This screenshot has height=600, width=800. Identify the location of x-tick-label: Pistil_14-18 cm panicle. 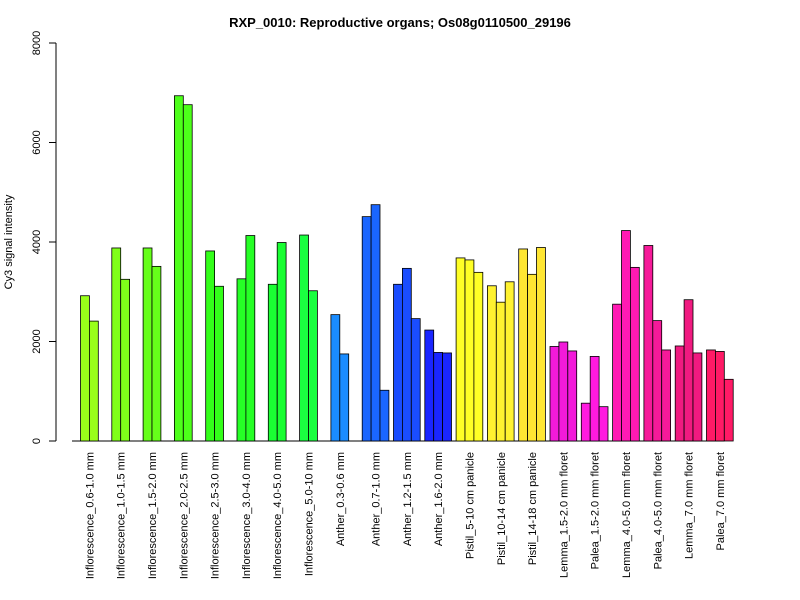
(533, 508).